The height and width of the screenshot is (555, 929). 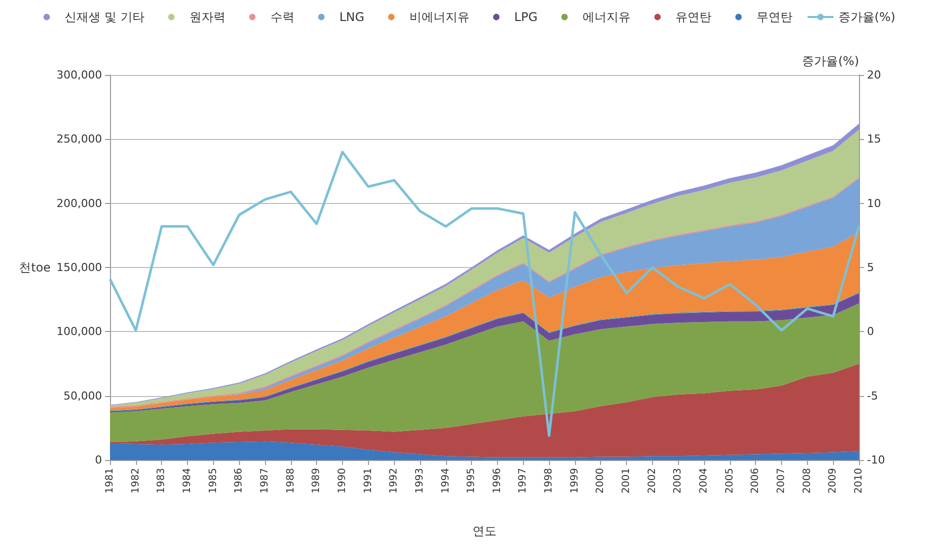 What do you see at coordinates (264, 481) in the screenshot?
I see `x-tick-label: 1987` at bounding box center [264, 481].